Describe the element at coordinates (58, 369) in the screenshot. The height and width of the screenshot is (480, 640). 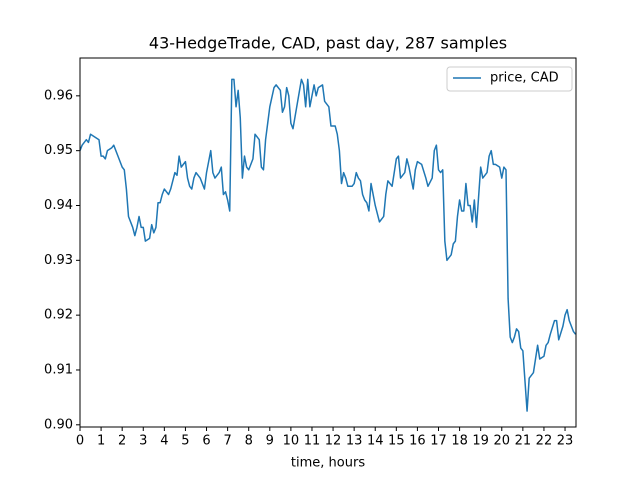
I see `y-tick-label: 0.91` at that location.